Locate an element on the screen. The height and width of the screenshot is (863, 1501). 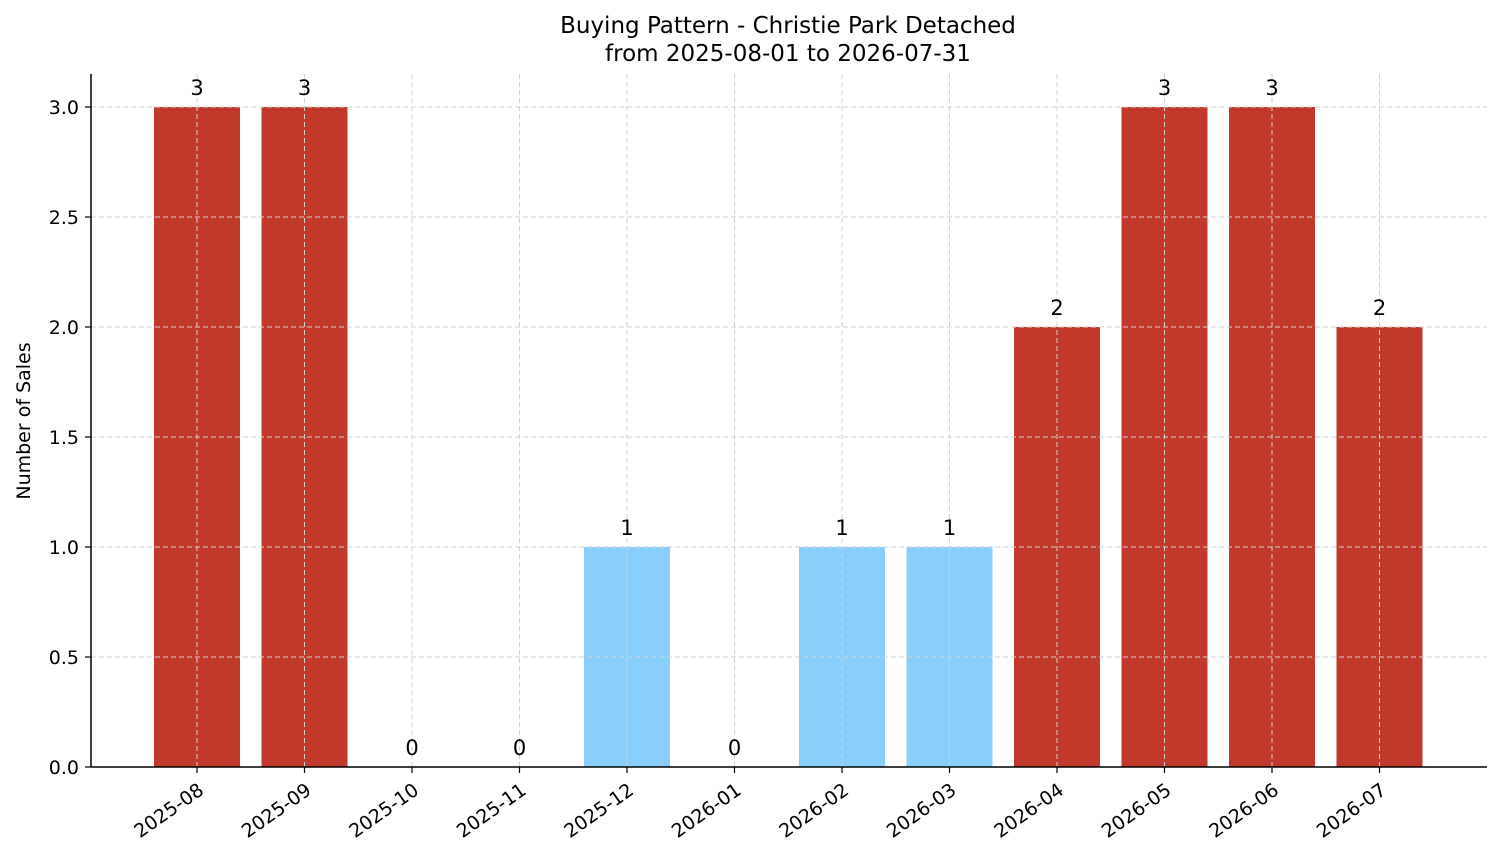
x-tick-label: 2026-06 is located at coordinates (1244, 811).